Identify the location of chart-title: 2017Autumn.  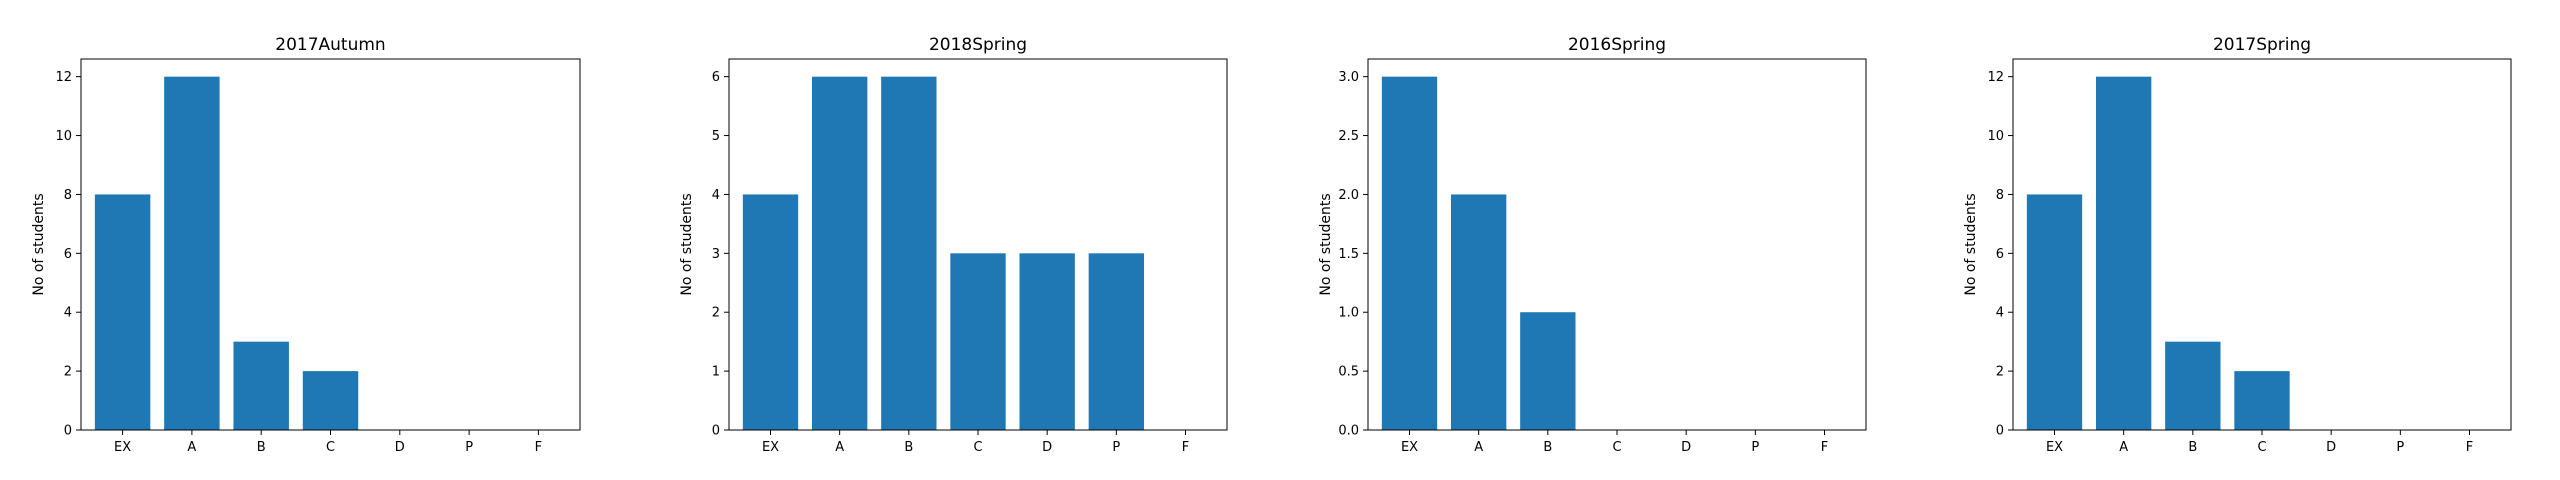
(330, 45).